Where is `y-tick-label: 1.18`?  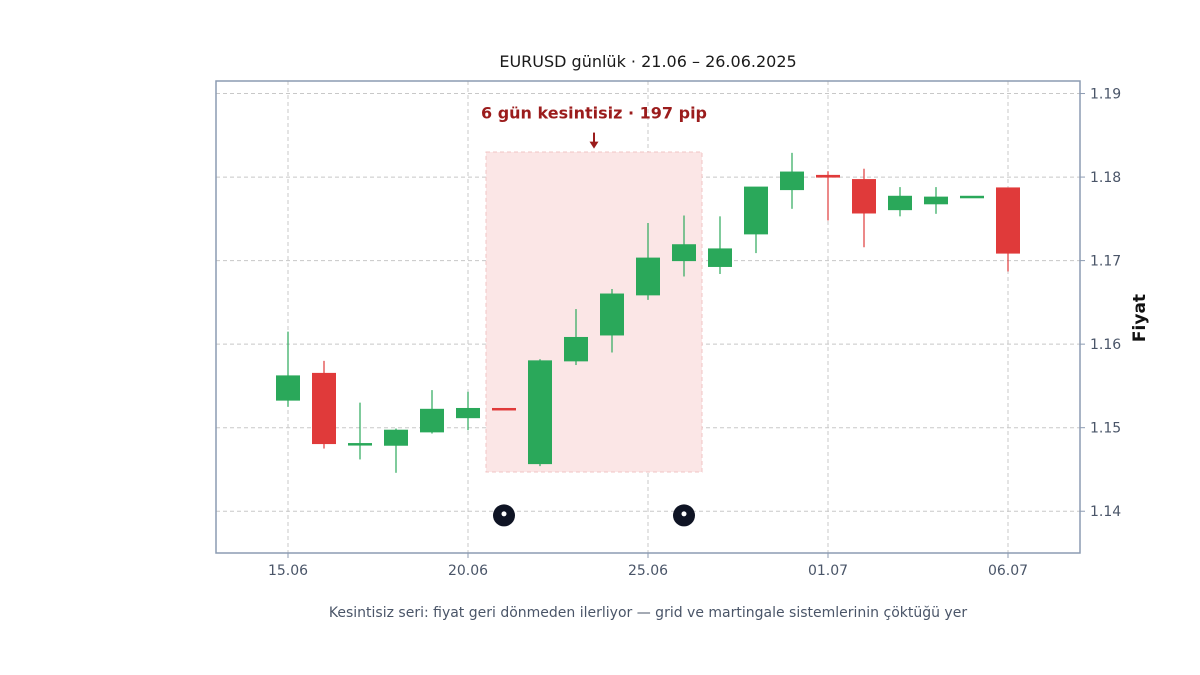
y-tick-label: 1.18 is located at coordinates (1105, 178).